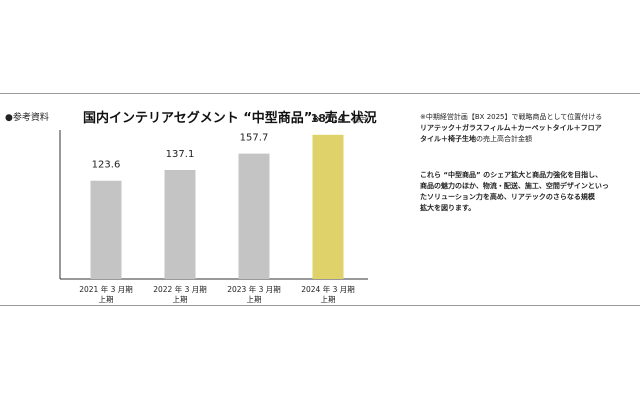 This screenshot has height=400, width=640. I want to click on chart-title-main: 国内インテリアセグメント “中型商品”, so click(198, 118).